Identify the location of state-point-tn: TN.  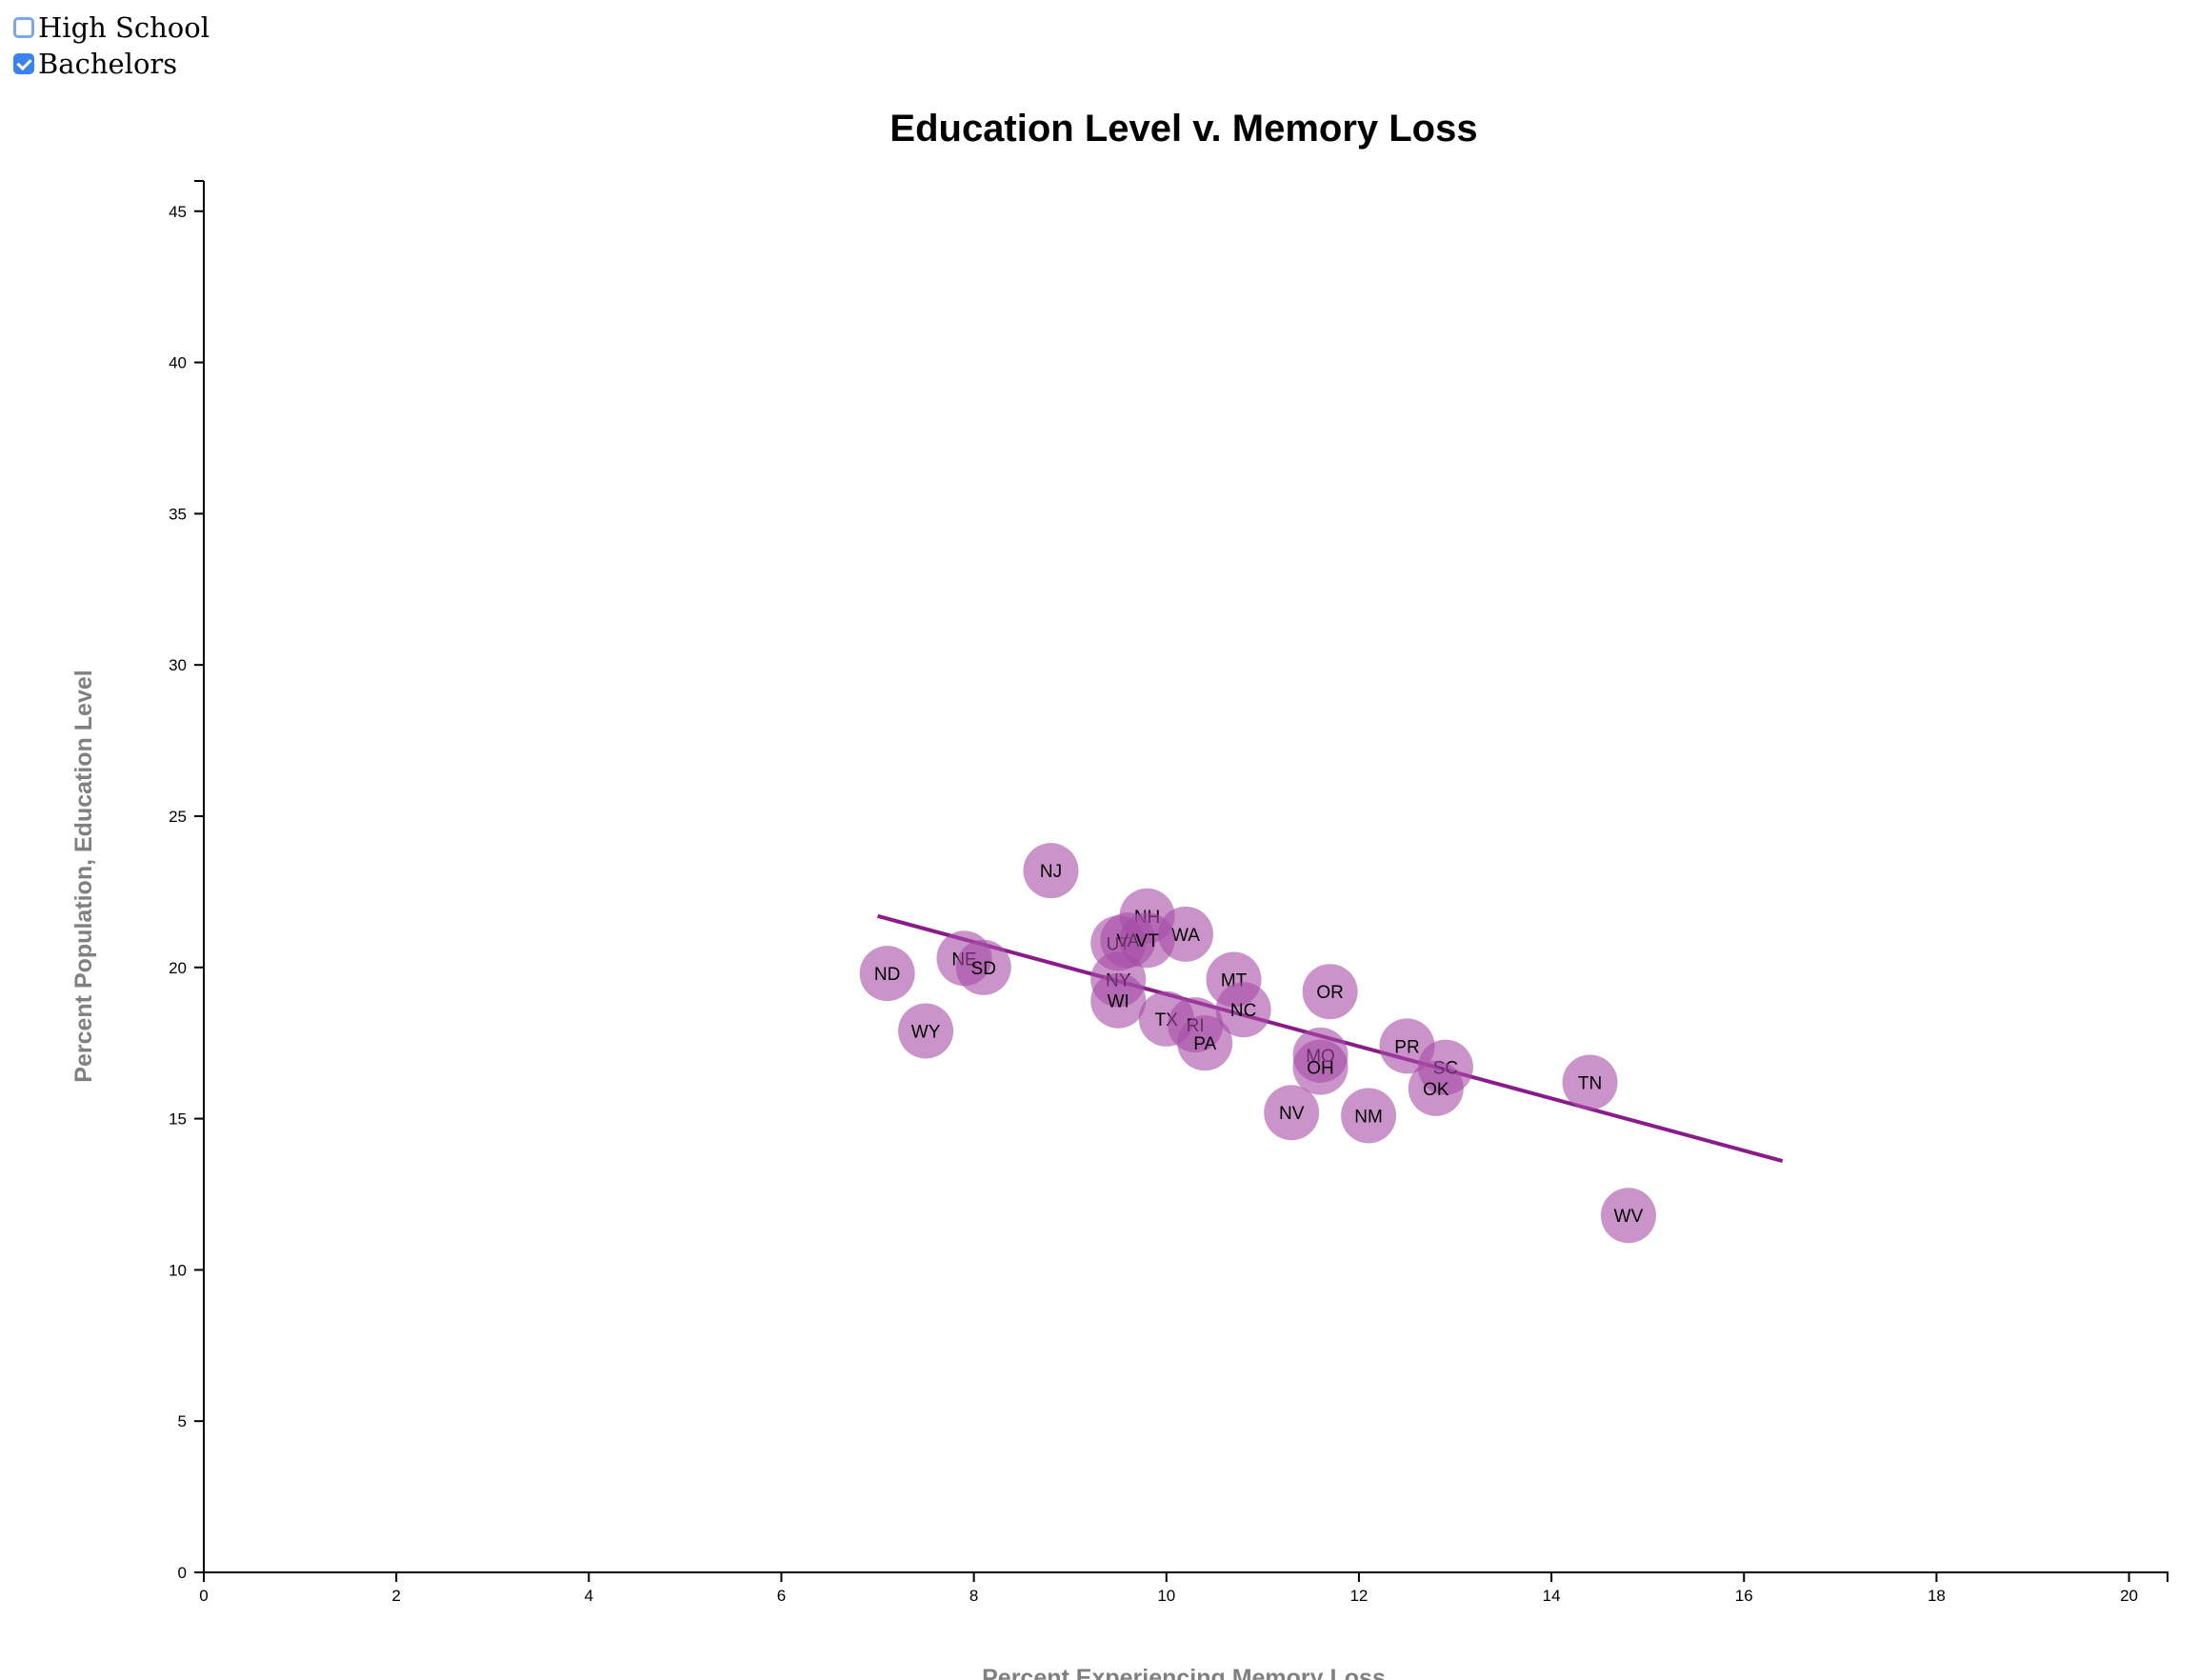
(1590, 1082).